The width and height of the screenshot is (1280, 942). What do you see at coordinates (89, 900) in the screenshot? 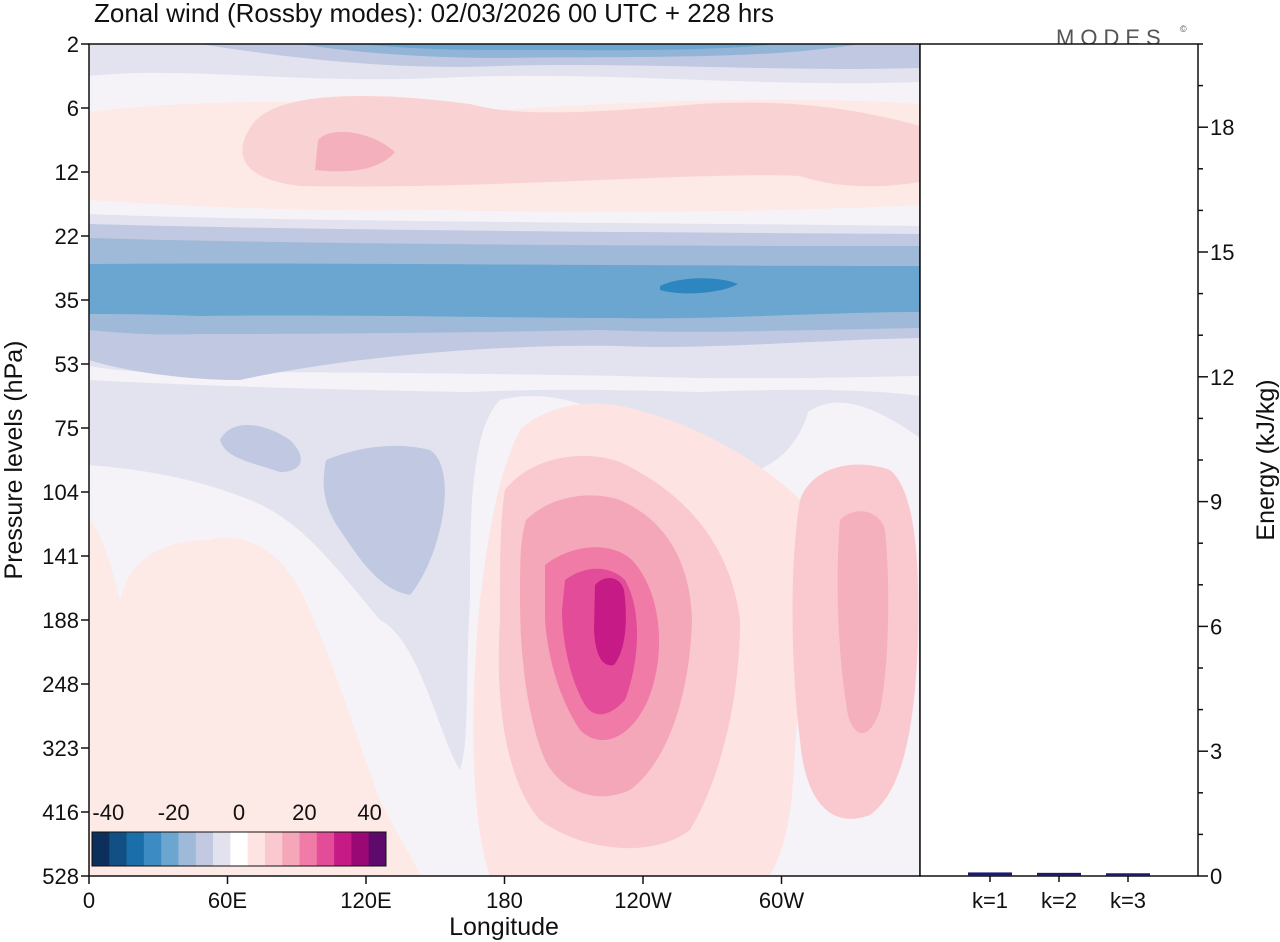
I see `longitude-tick-label: 0` at bounding box center [89, 900].